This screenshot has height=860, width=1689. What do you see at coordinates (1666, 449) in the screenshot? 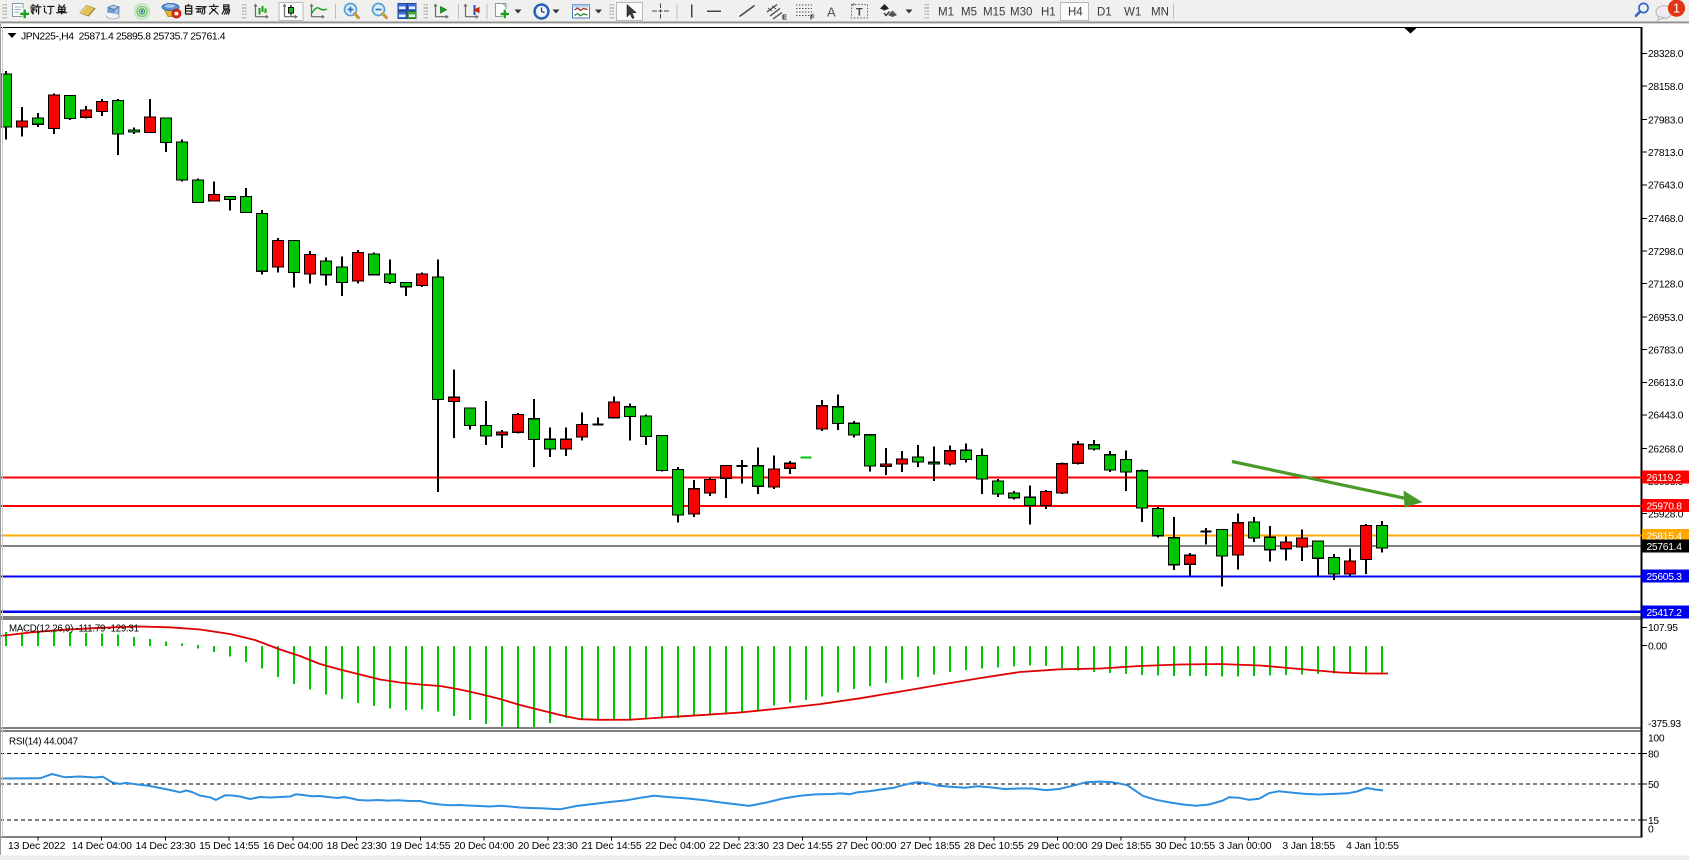
I see `svg-text: 26268.0` at bounding box center [1666, 449].